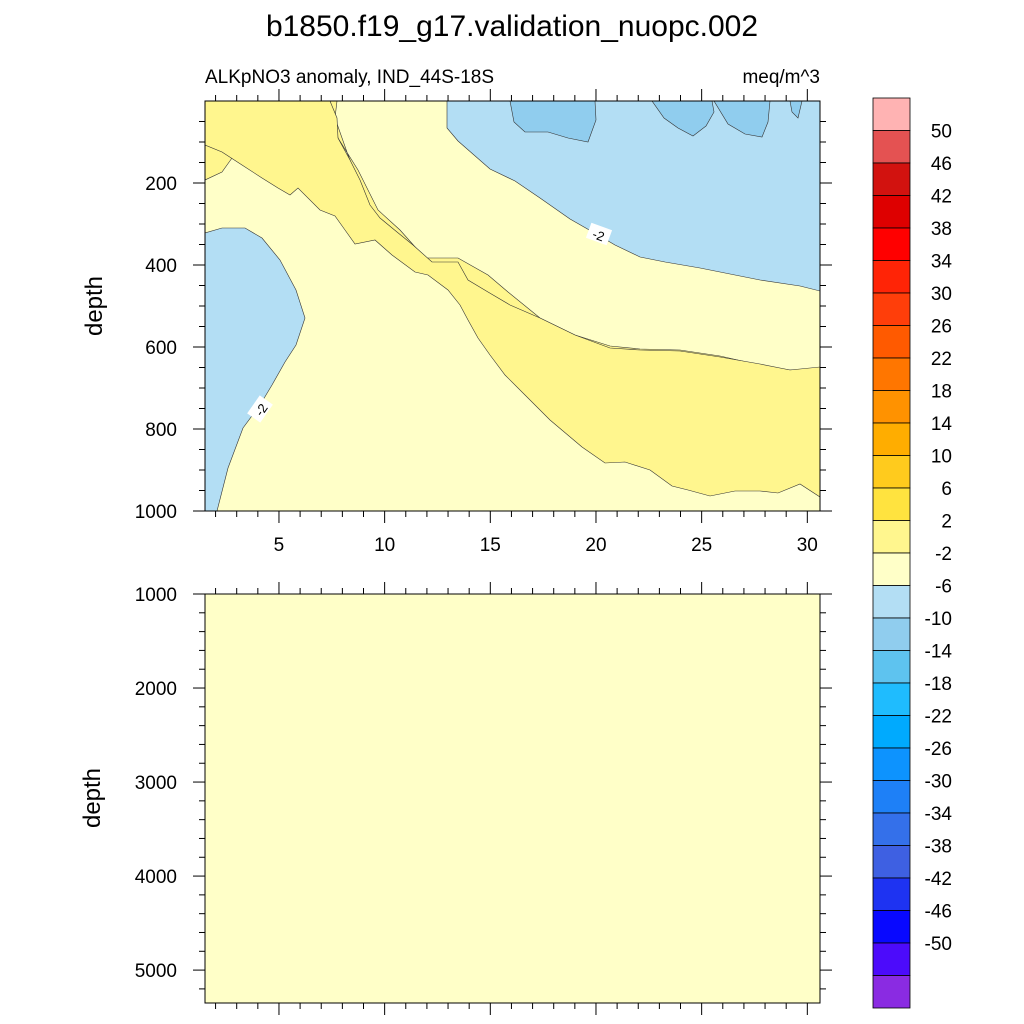 Image resolution: width=1024 pixels, height=1024 pixels. Describe the element at coordinates (633, 196) in the screenshot. I see `region-negative-upper-right` at that location.